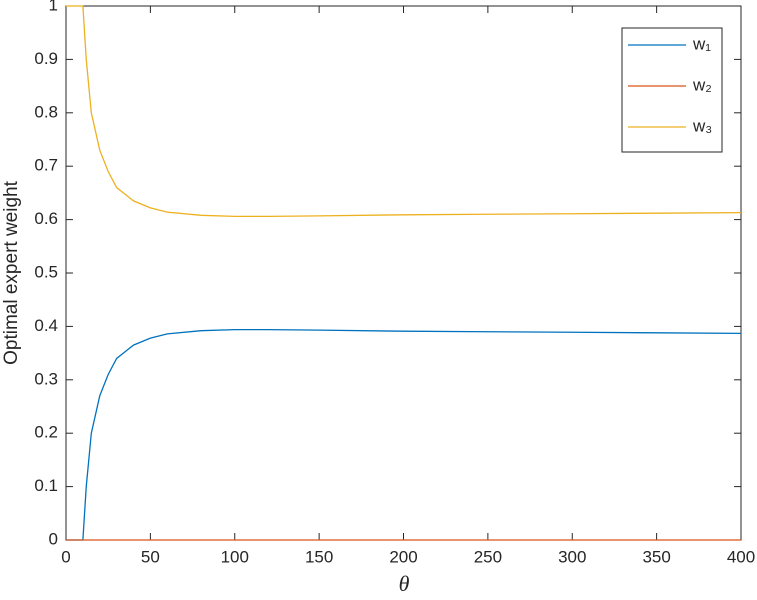  I want to click on x-axis-label: θ, so click(404, 583).